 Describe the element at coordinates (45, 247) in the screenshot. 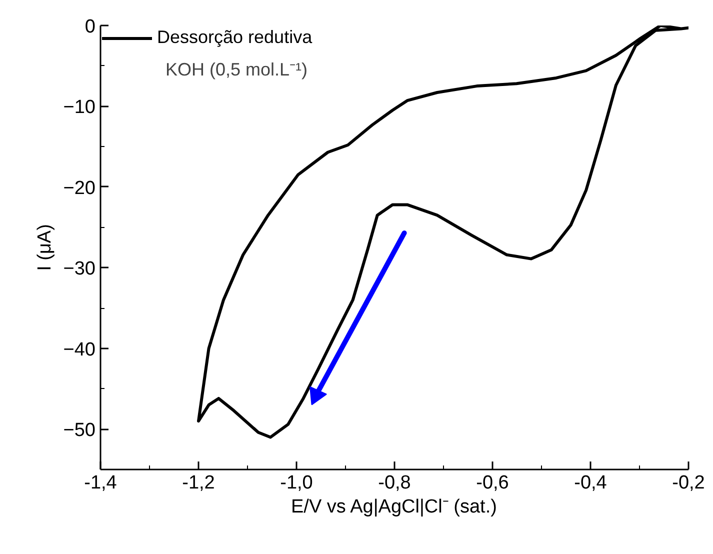

I see `y-axis-title: I (μA)` at that location.